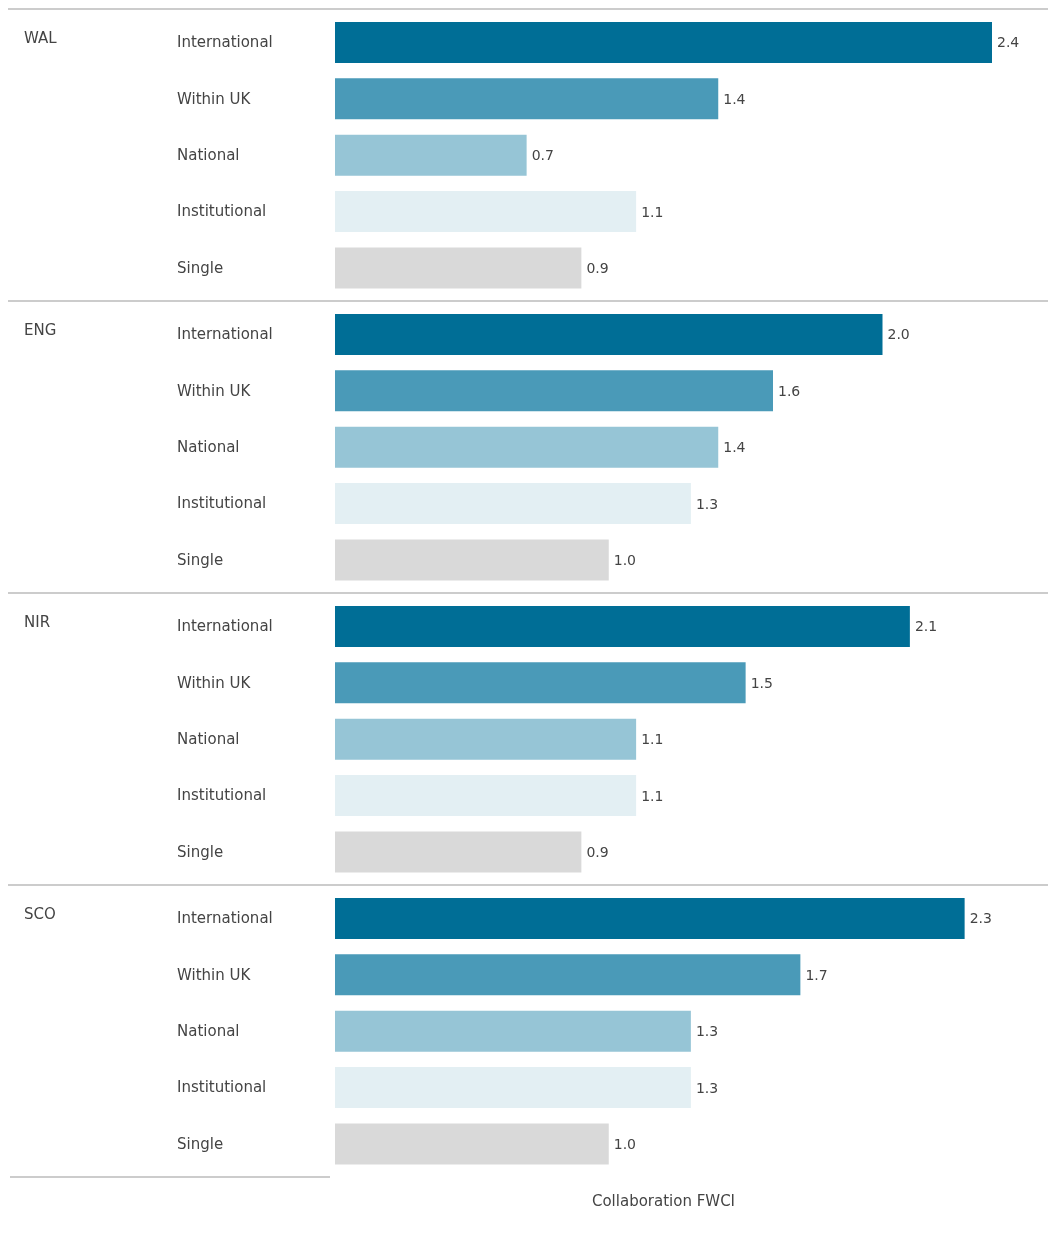 The image size is (1054, 1243). Describe the element at coordinates (40, 913) in the screenshot. I see `y-axis-title: SCO` at that location.